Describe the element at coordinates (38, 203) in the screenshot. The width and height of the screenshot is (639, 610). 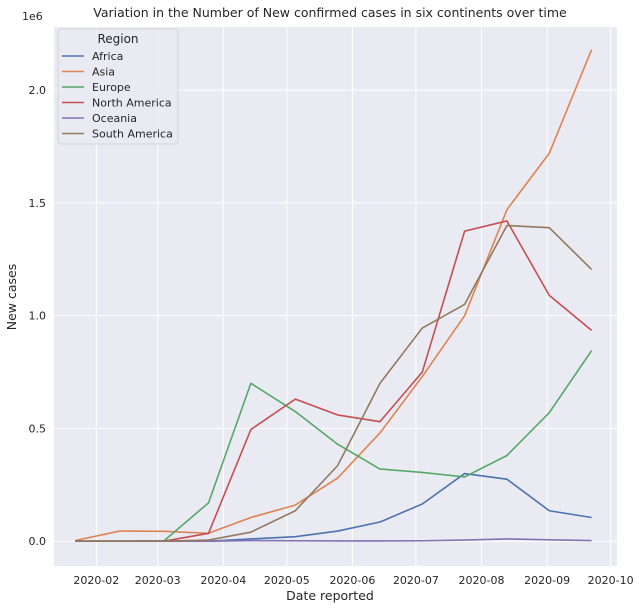
I see `y-tick-label: 1.5` at that location.